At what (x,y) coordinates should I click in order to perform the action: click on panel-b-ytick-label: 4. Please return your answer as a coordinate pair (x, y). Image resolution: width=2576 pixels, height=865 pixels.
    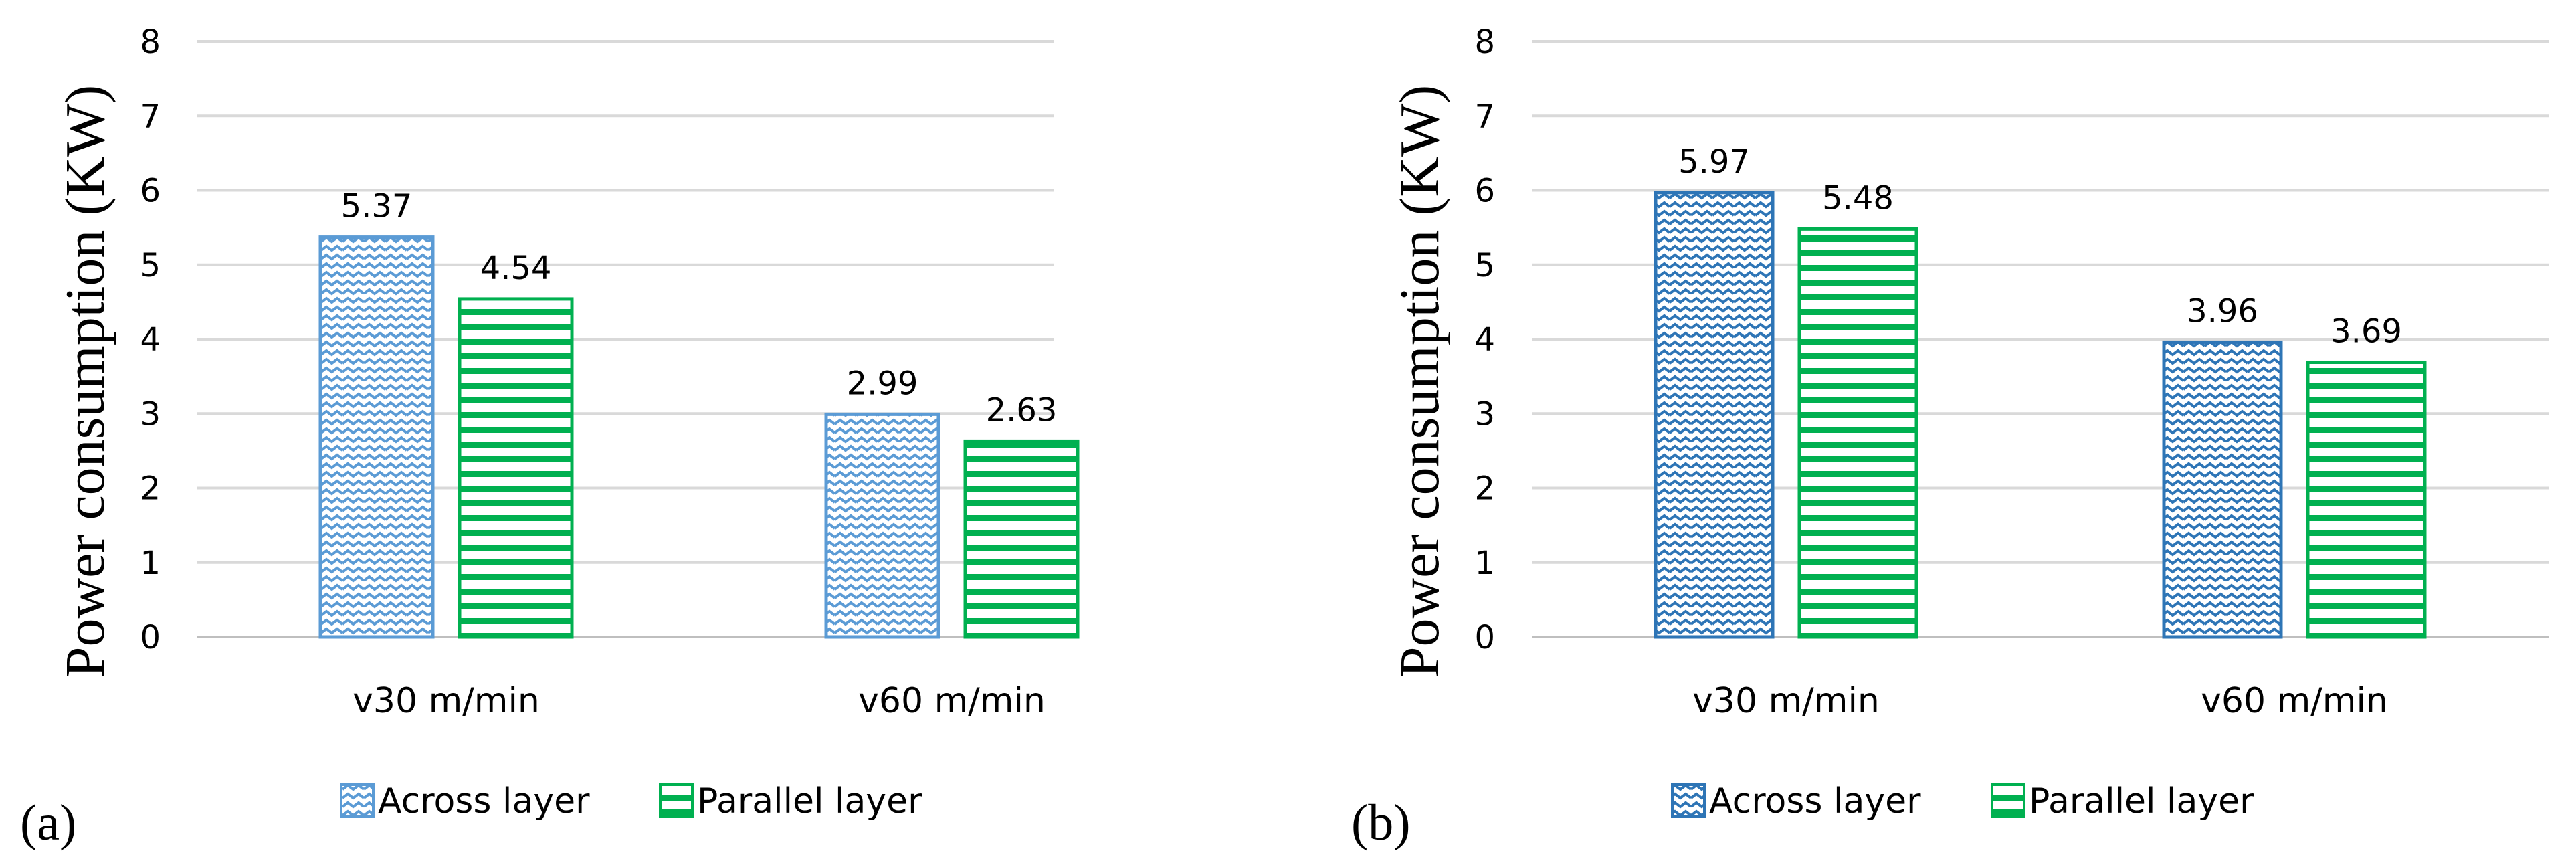
    Looking at the image, I should click on (1484, 340).